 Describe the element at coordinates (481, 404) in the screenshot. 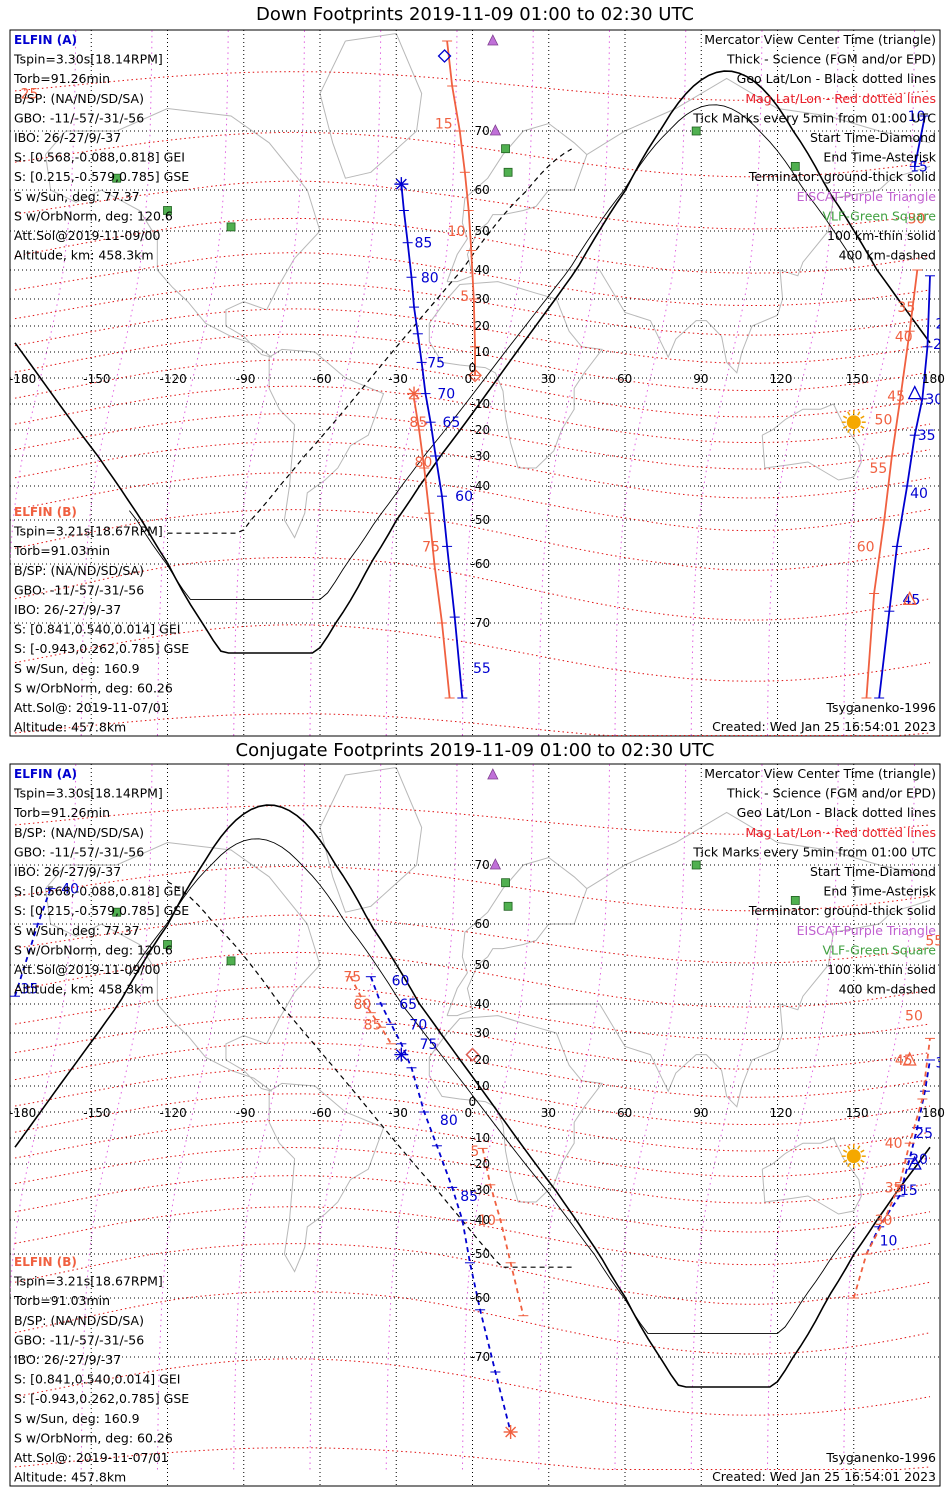

I see `lat-label: -10` at that location.